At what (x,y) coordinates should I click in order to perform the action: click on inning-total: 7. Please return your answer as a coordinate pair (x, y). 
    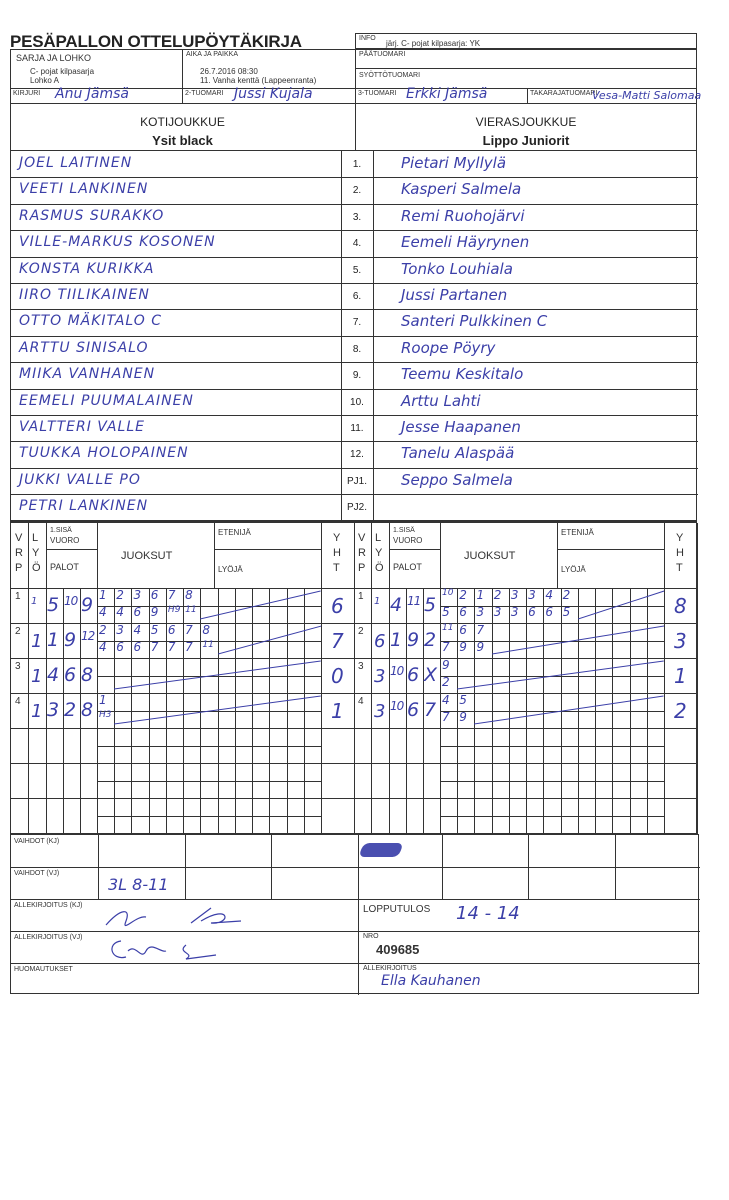
    Looking at the image, I should click on (337, 641).